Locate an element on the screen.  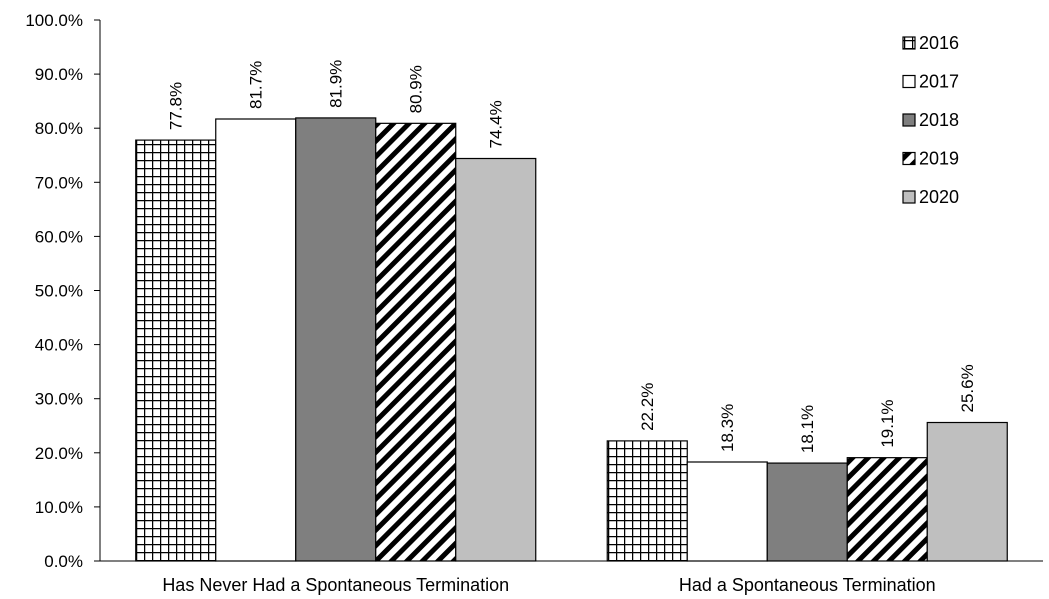
y-tick-label: 10.0% is located at coordinates (59, 507).